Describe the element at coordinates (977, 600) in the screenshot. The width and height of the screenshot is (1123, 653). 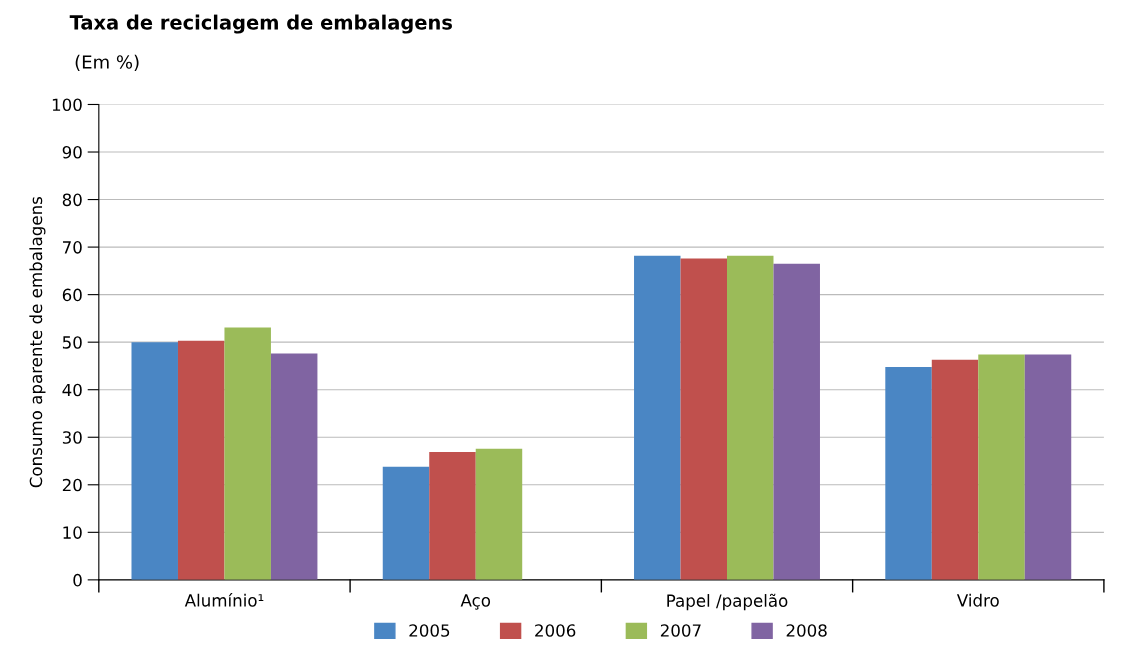
I see `x-tick-label: Vidro` at that location.